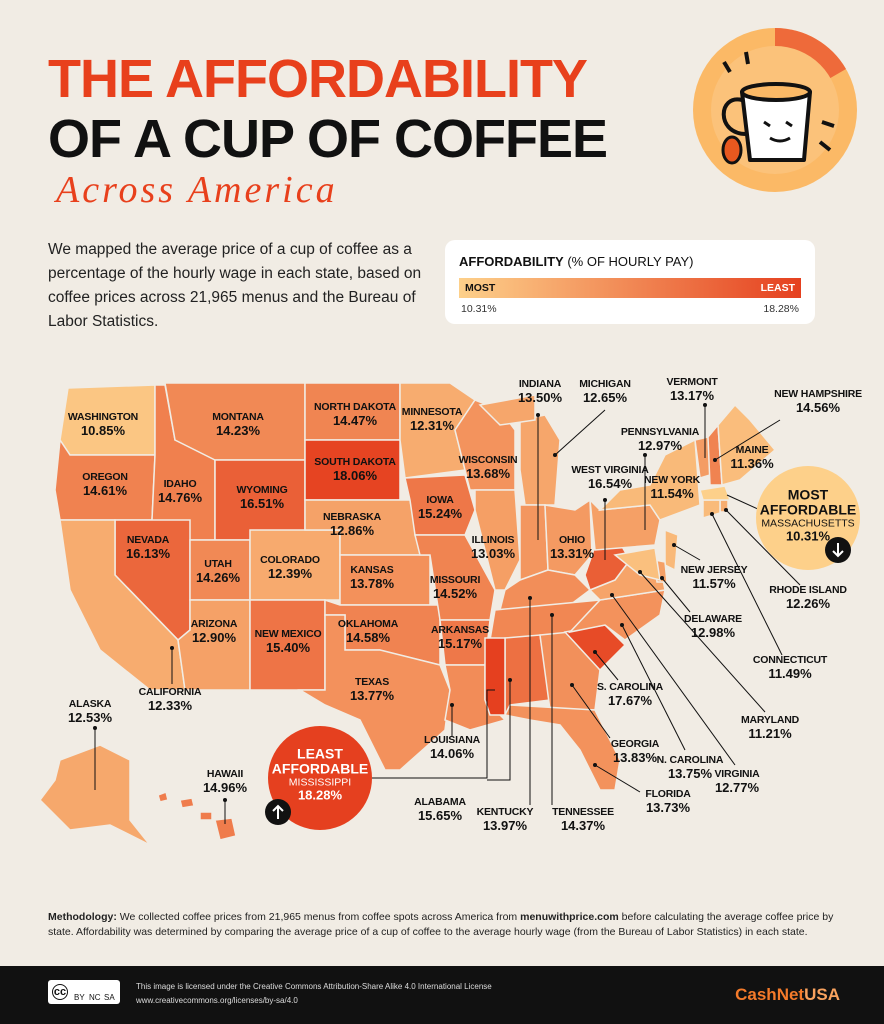  What do you see at coordinates (90, 704) in the screenshot?
I see `state-name: ALASKA` at bounding box center [90, 704].